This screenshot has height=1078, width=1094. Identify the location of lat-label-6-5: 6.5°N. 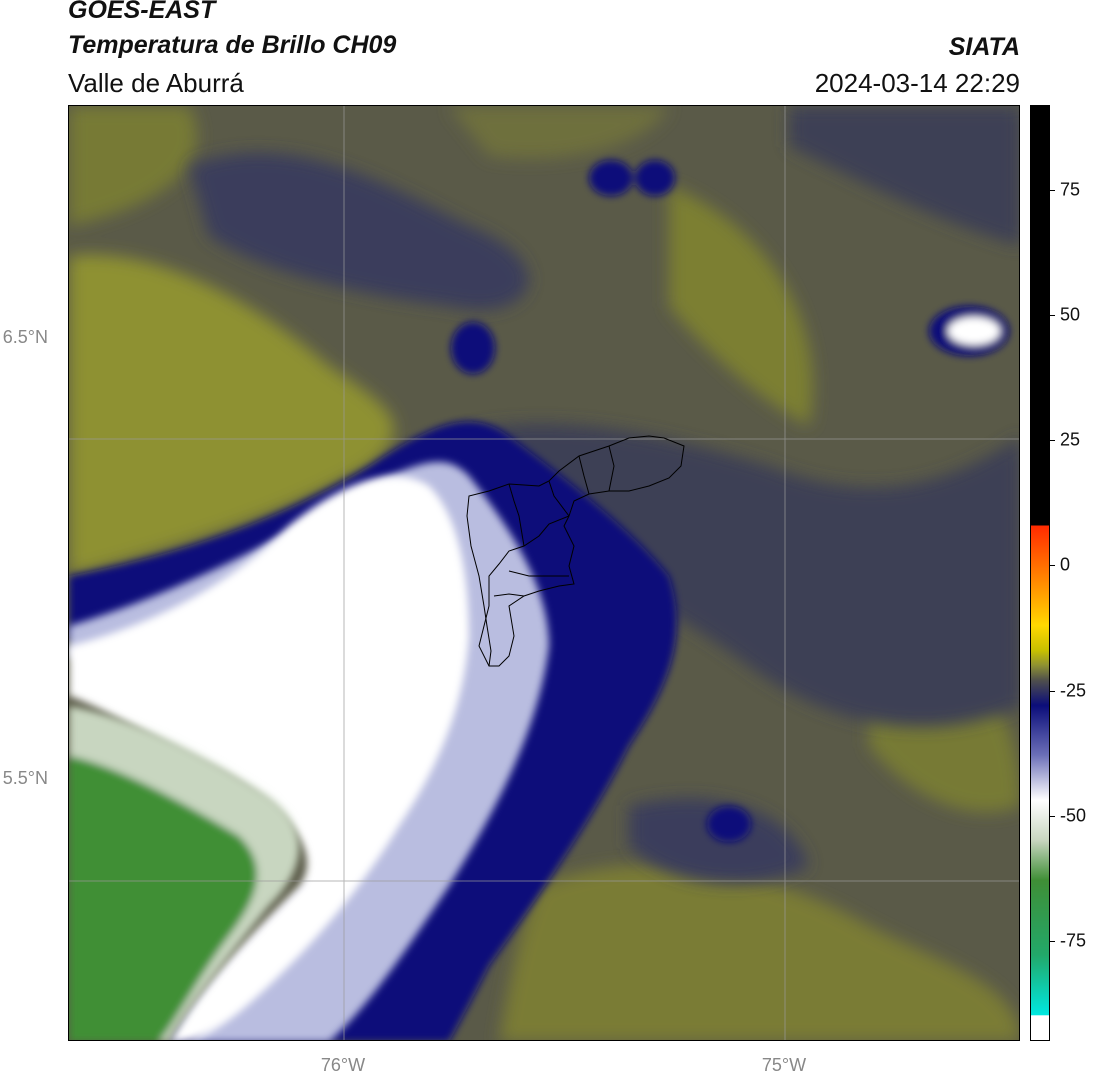
(25, 337).